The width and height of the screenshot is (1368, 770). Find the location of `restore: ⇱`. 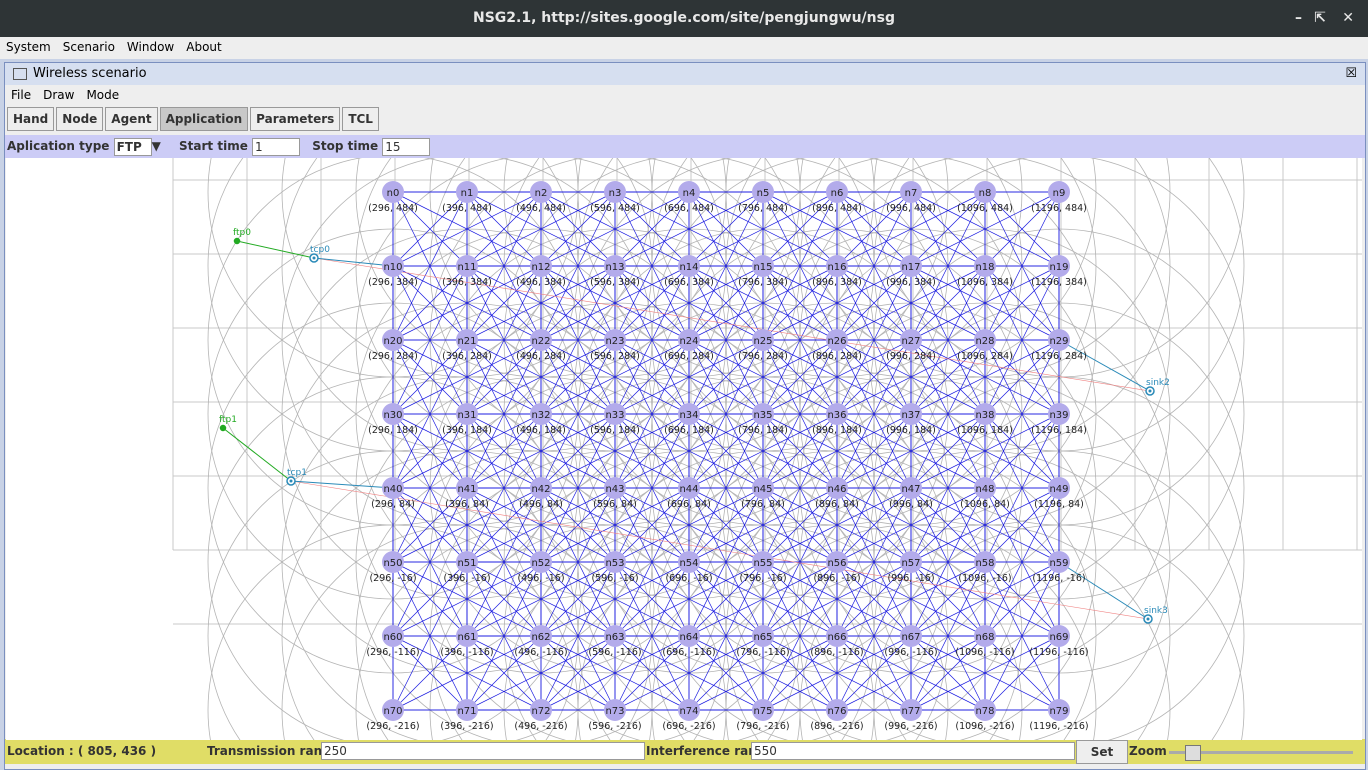

restore: ⇱ is located at coordinates (1320, 18).